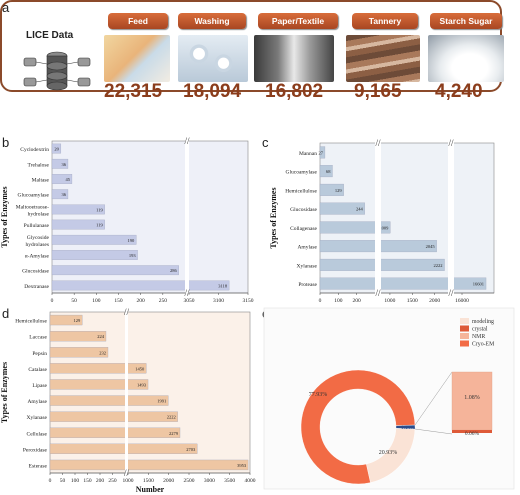 The width and height of the screenshot is (520, 495). I want to click on x-tick-label-3100: 3100, so click(218, 301).